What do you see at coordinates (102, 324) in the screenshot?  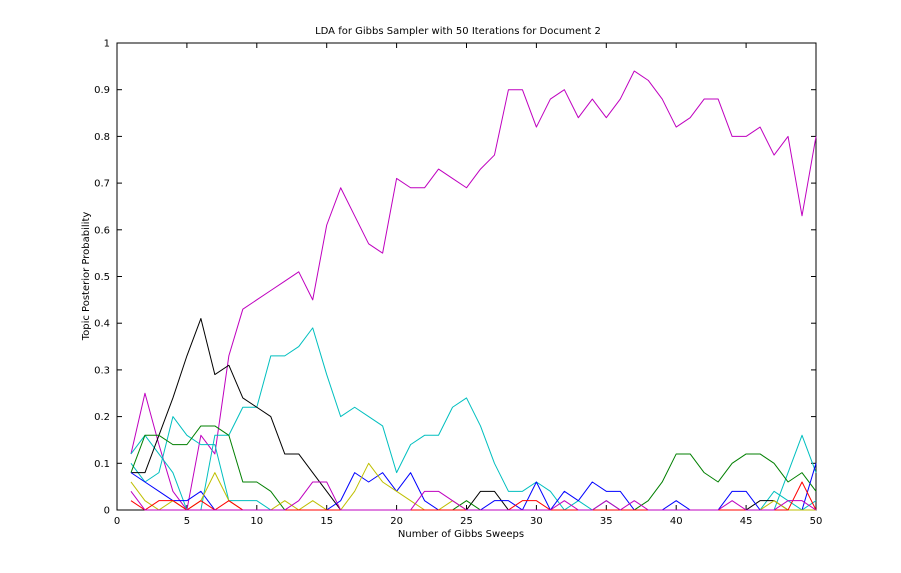 I see `y-tick-label: 0.4` at bounding box center [102, 324].